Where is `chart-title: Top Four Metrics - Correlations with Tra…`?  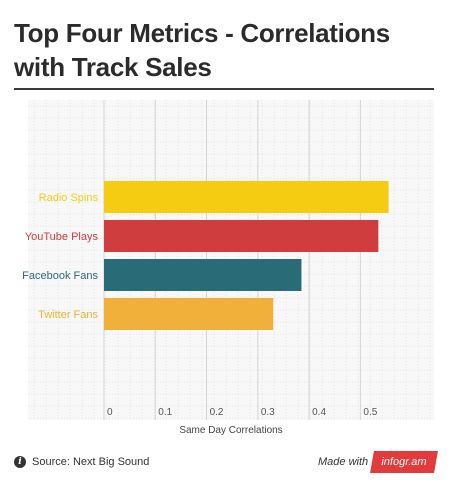
chart-title: Top Four Metrics - Correlations with Tra… is located at coordinates (202, 50).